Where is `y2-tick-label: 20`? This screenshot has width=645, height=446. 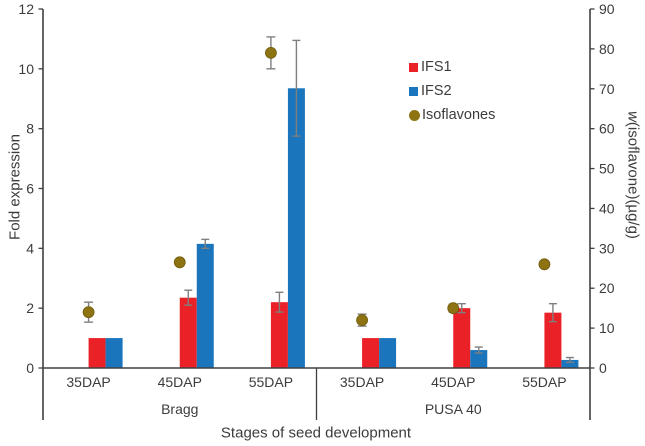 y2-tick-label: 20 is located at coordinates (607, 288).